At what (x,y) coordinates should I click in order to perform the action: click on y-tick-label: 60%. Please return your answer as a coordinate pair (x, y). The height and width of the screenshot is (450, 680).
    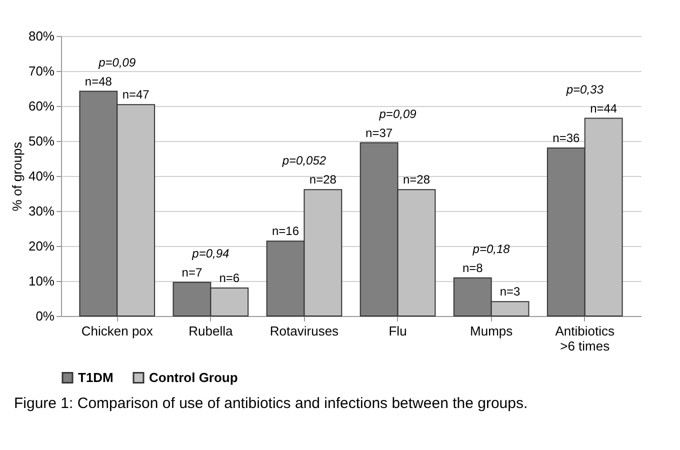
    Looking at the image, I should click on (41, 106).